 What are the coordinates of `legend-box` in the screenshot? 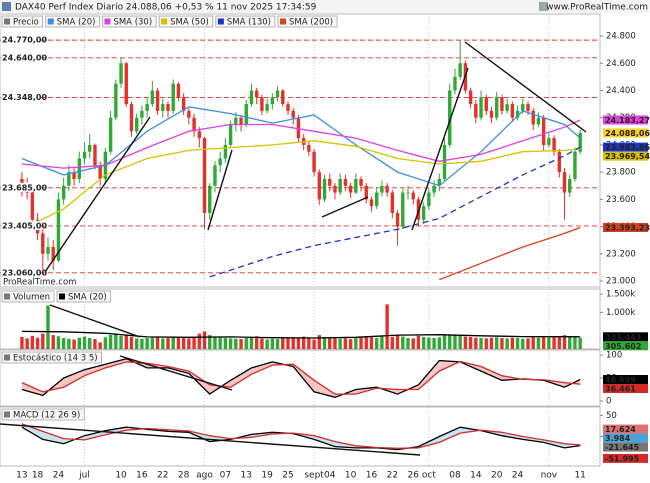 It's located at (307, 21).